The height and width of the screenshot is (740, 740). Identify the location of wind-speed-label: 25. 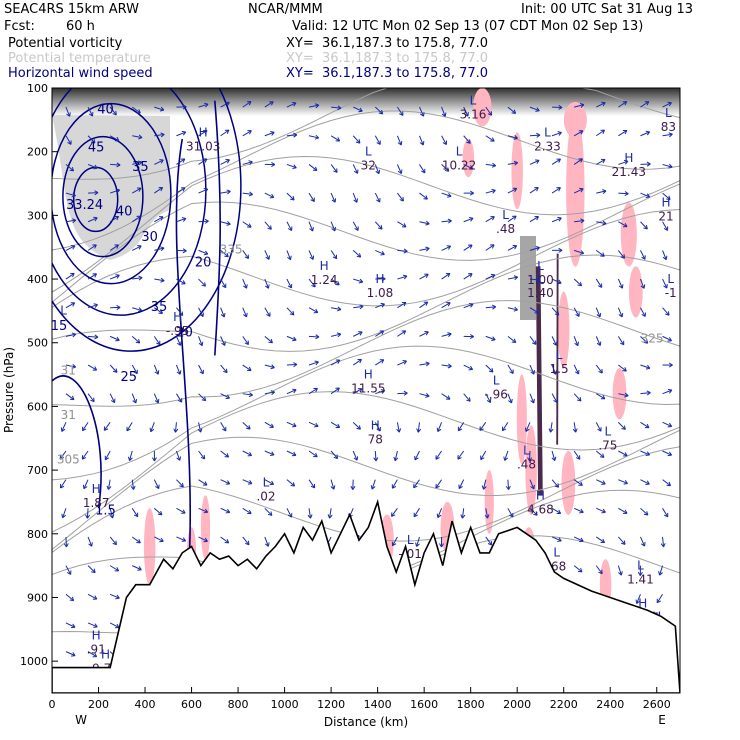
(128, 377).